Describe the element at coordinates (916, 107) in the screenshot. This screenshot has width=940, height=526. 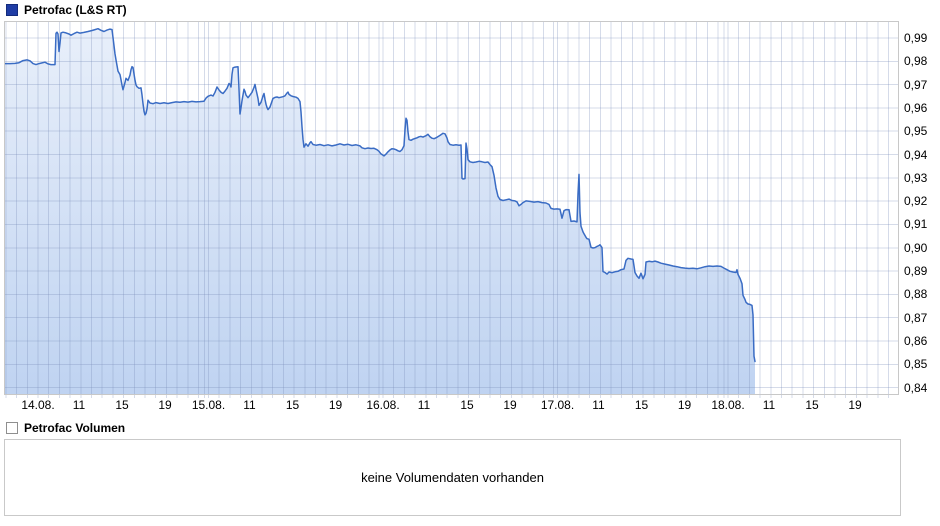
I see `y-axis-label: 0,96` at that location.